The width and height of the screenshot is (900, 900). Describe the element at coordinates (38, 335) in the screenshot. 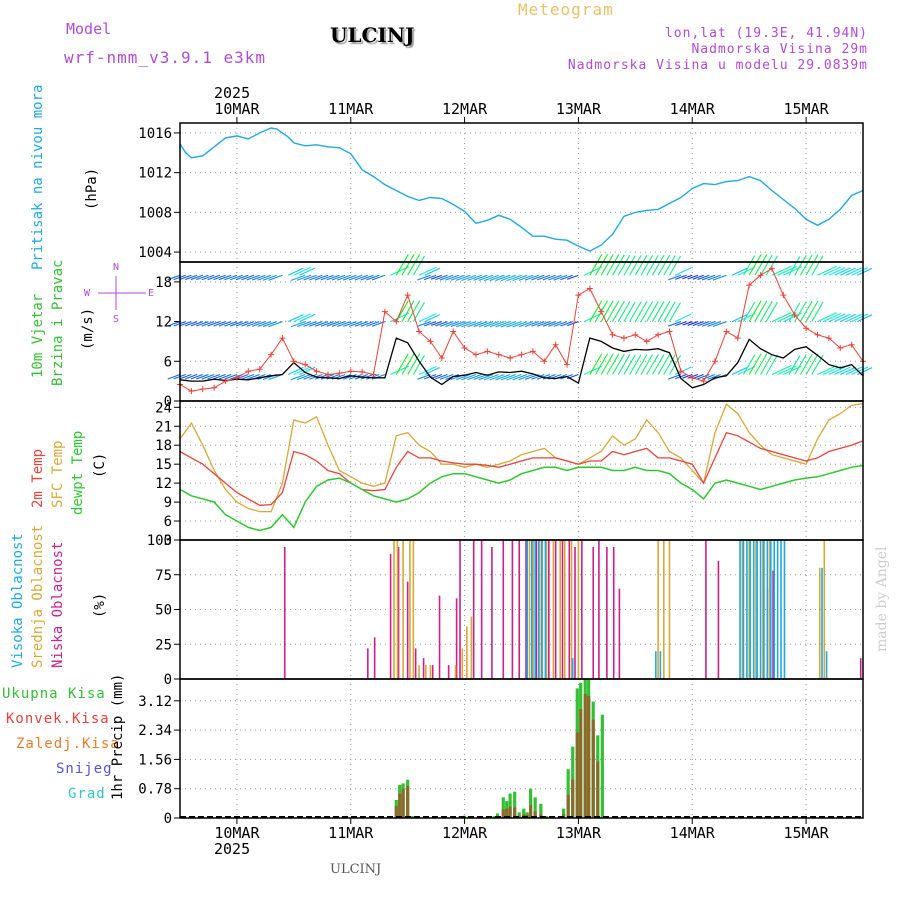

I see `wind-title: 10m Vjetar` at that location.